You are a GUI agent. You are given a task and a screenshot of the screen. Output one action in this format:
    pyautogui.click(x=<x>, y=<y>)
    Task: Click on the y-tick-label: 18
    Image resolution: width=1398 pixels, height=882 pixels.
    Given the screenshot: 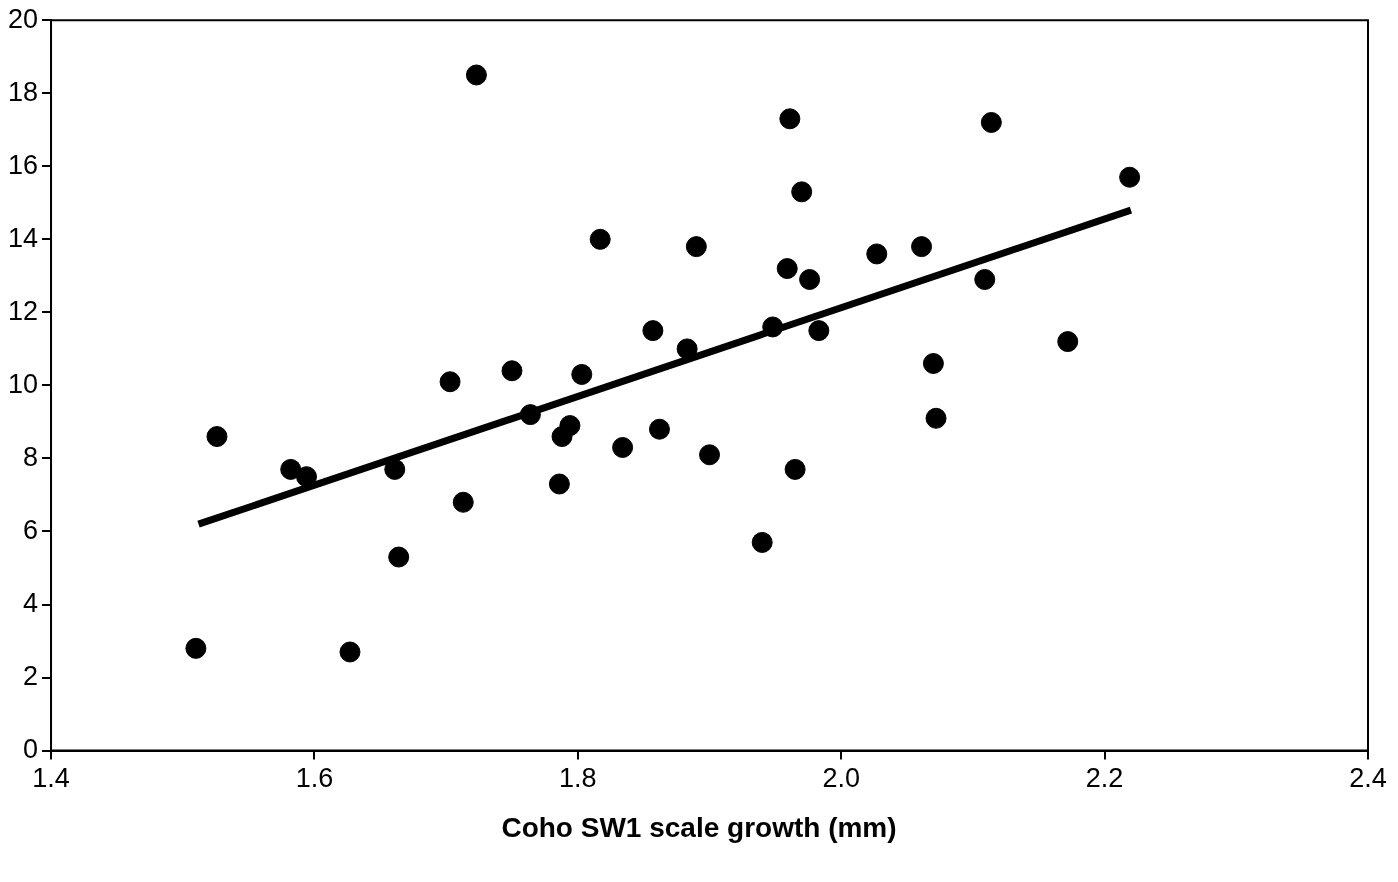 What is the action you would take?
    pyautogui.click(x=23, y=91)
    